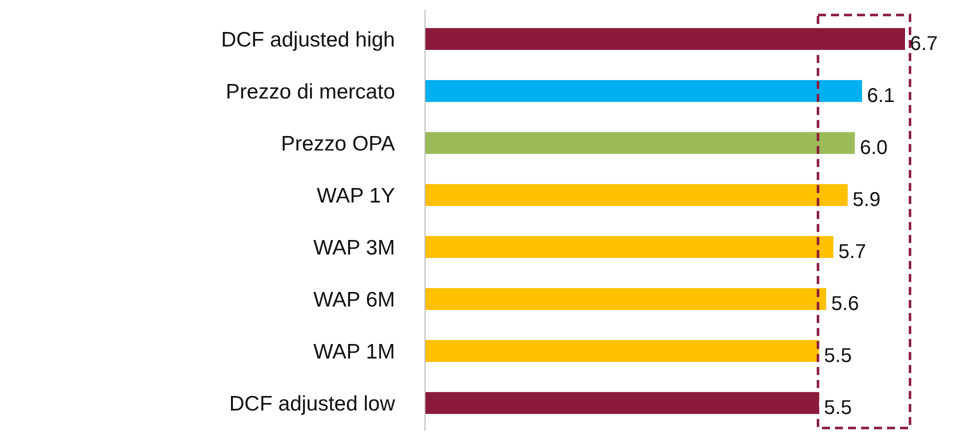 This screenshot has height=439, width=965. I want to click on data-label: 6.0, so click(874, 148).